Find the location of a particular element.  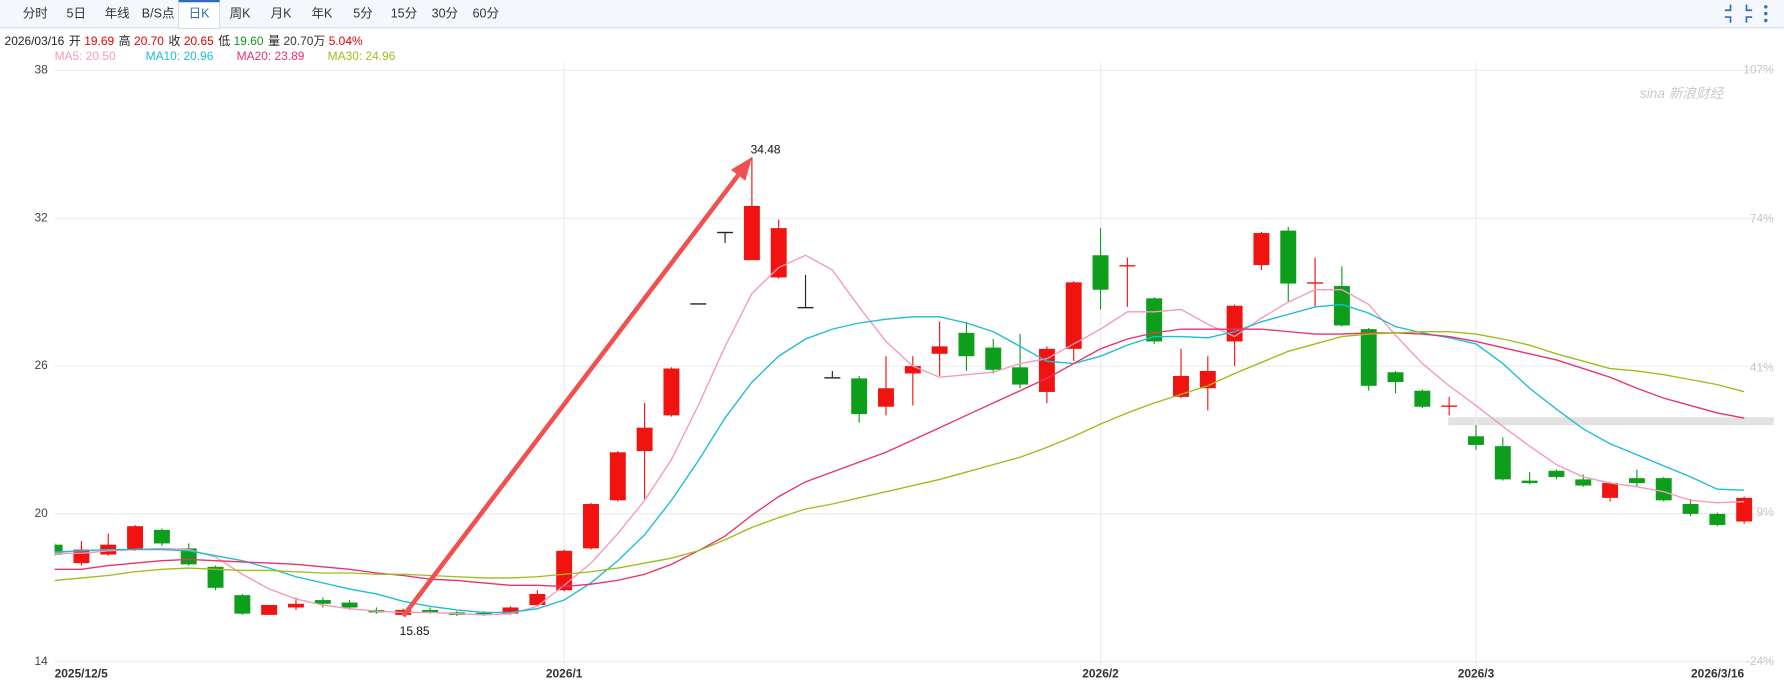

tab: 月K is located at coordinates (282, 14).